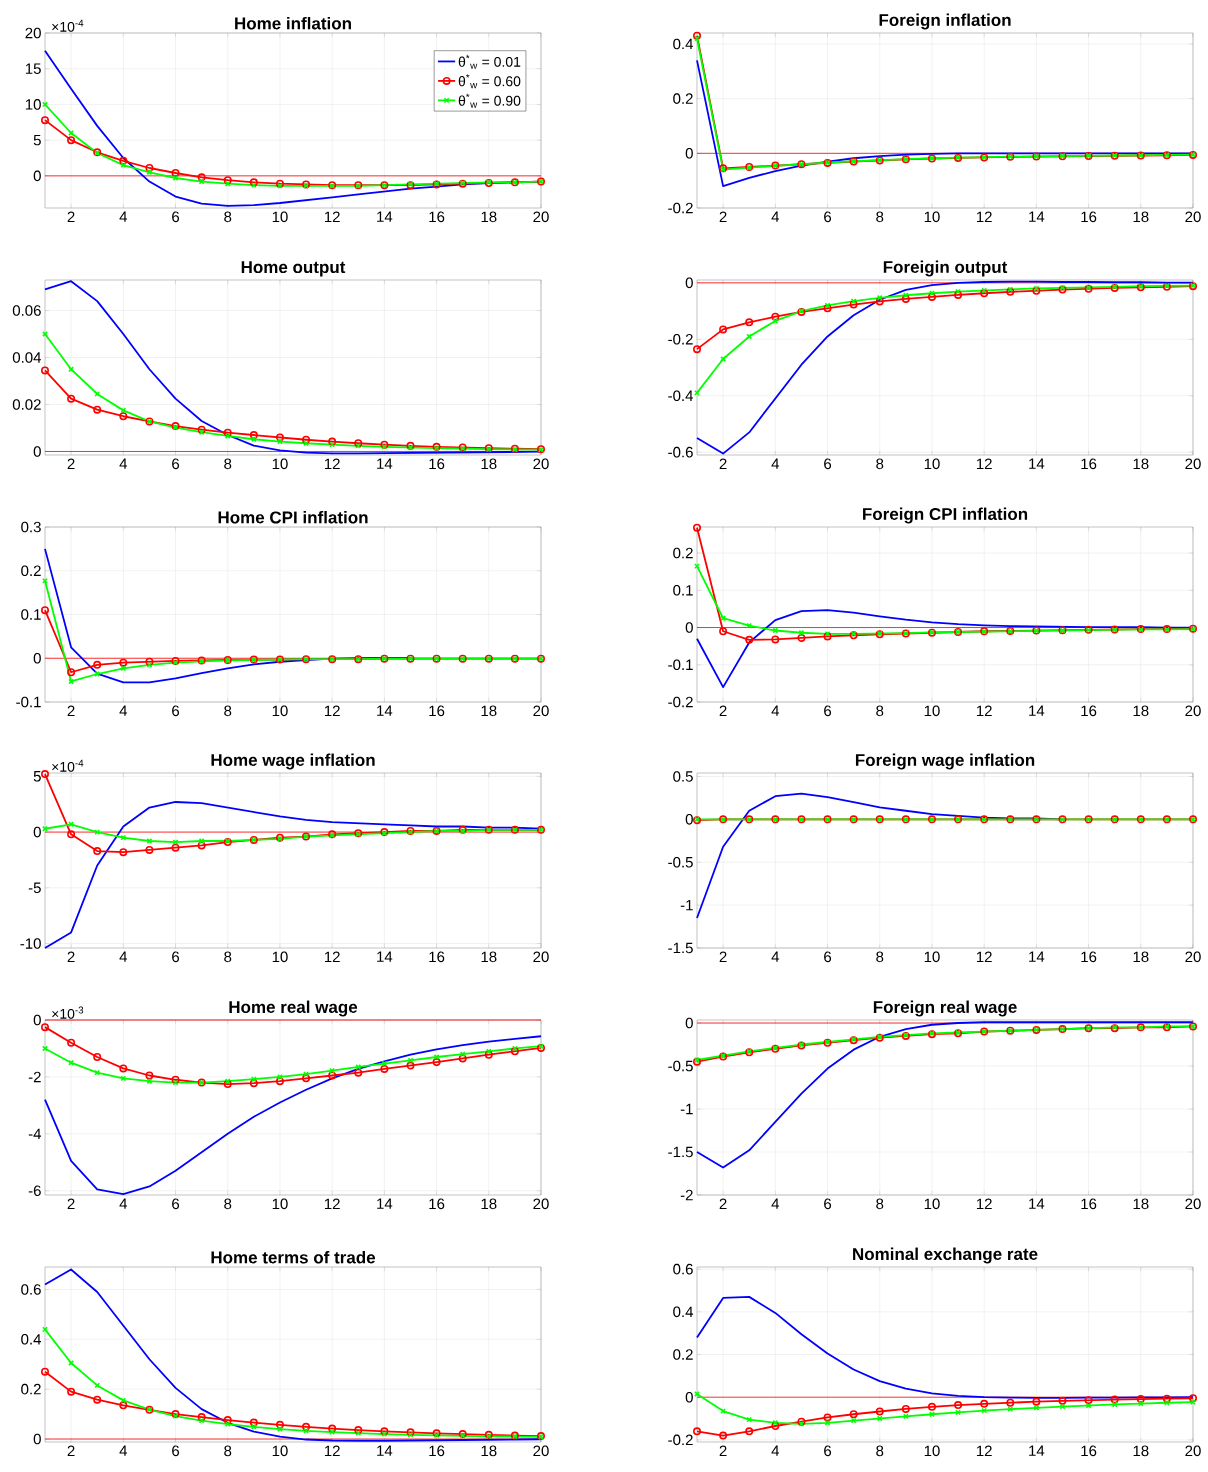 This screenshot has width=1208, height=1472. What do you see at coordinates (489, 61) in the screenshot?
I see `legend-label: θ$^{*}$$_{w}$ = 0.01` at bounding box center [489, 61].